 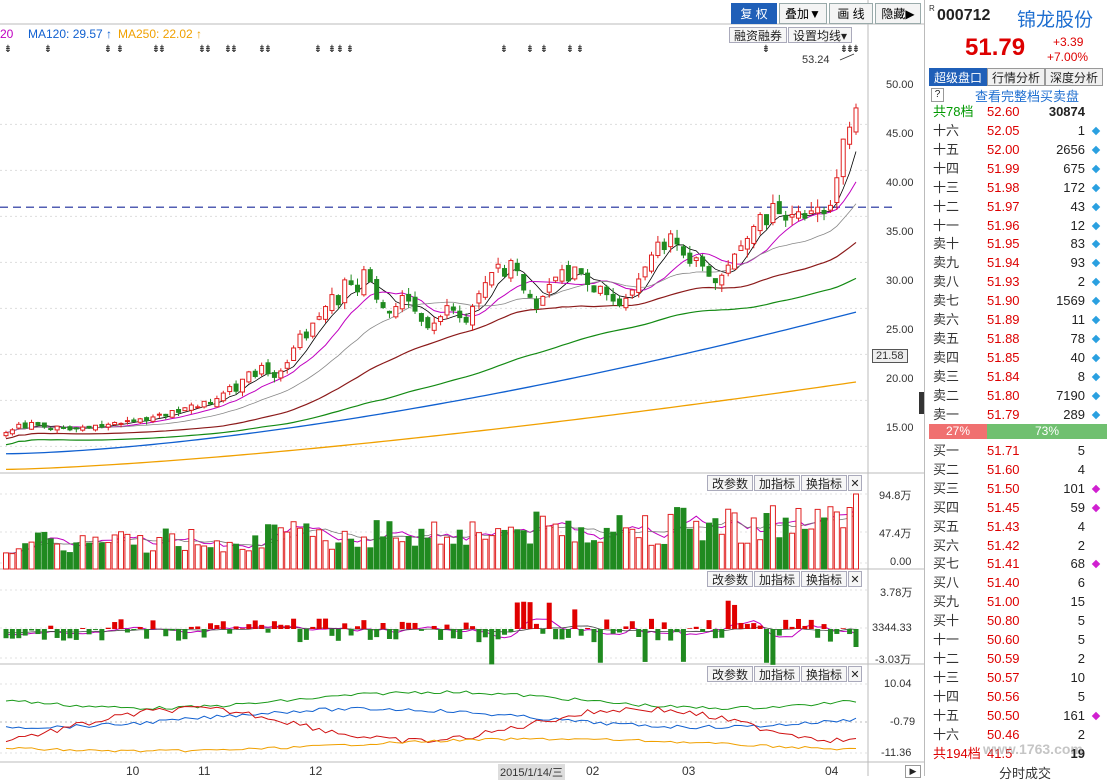 What do you see at coordinates (1003, 281) in the screenshot?
I see `sell-level-price: 51.93` at bounding box center [1003, 281].